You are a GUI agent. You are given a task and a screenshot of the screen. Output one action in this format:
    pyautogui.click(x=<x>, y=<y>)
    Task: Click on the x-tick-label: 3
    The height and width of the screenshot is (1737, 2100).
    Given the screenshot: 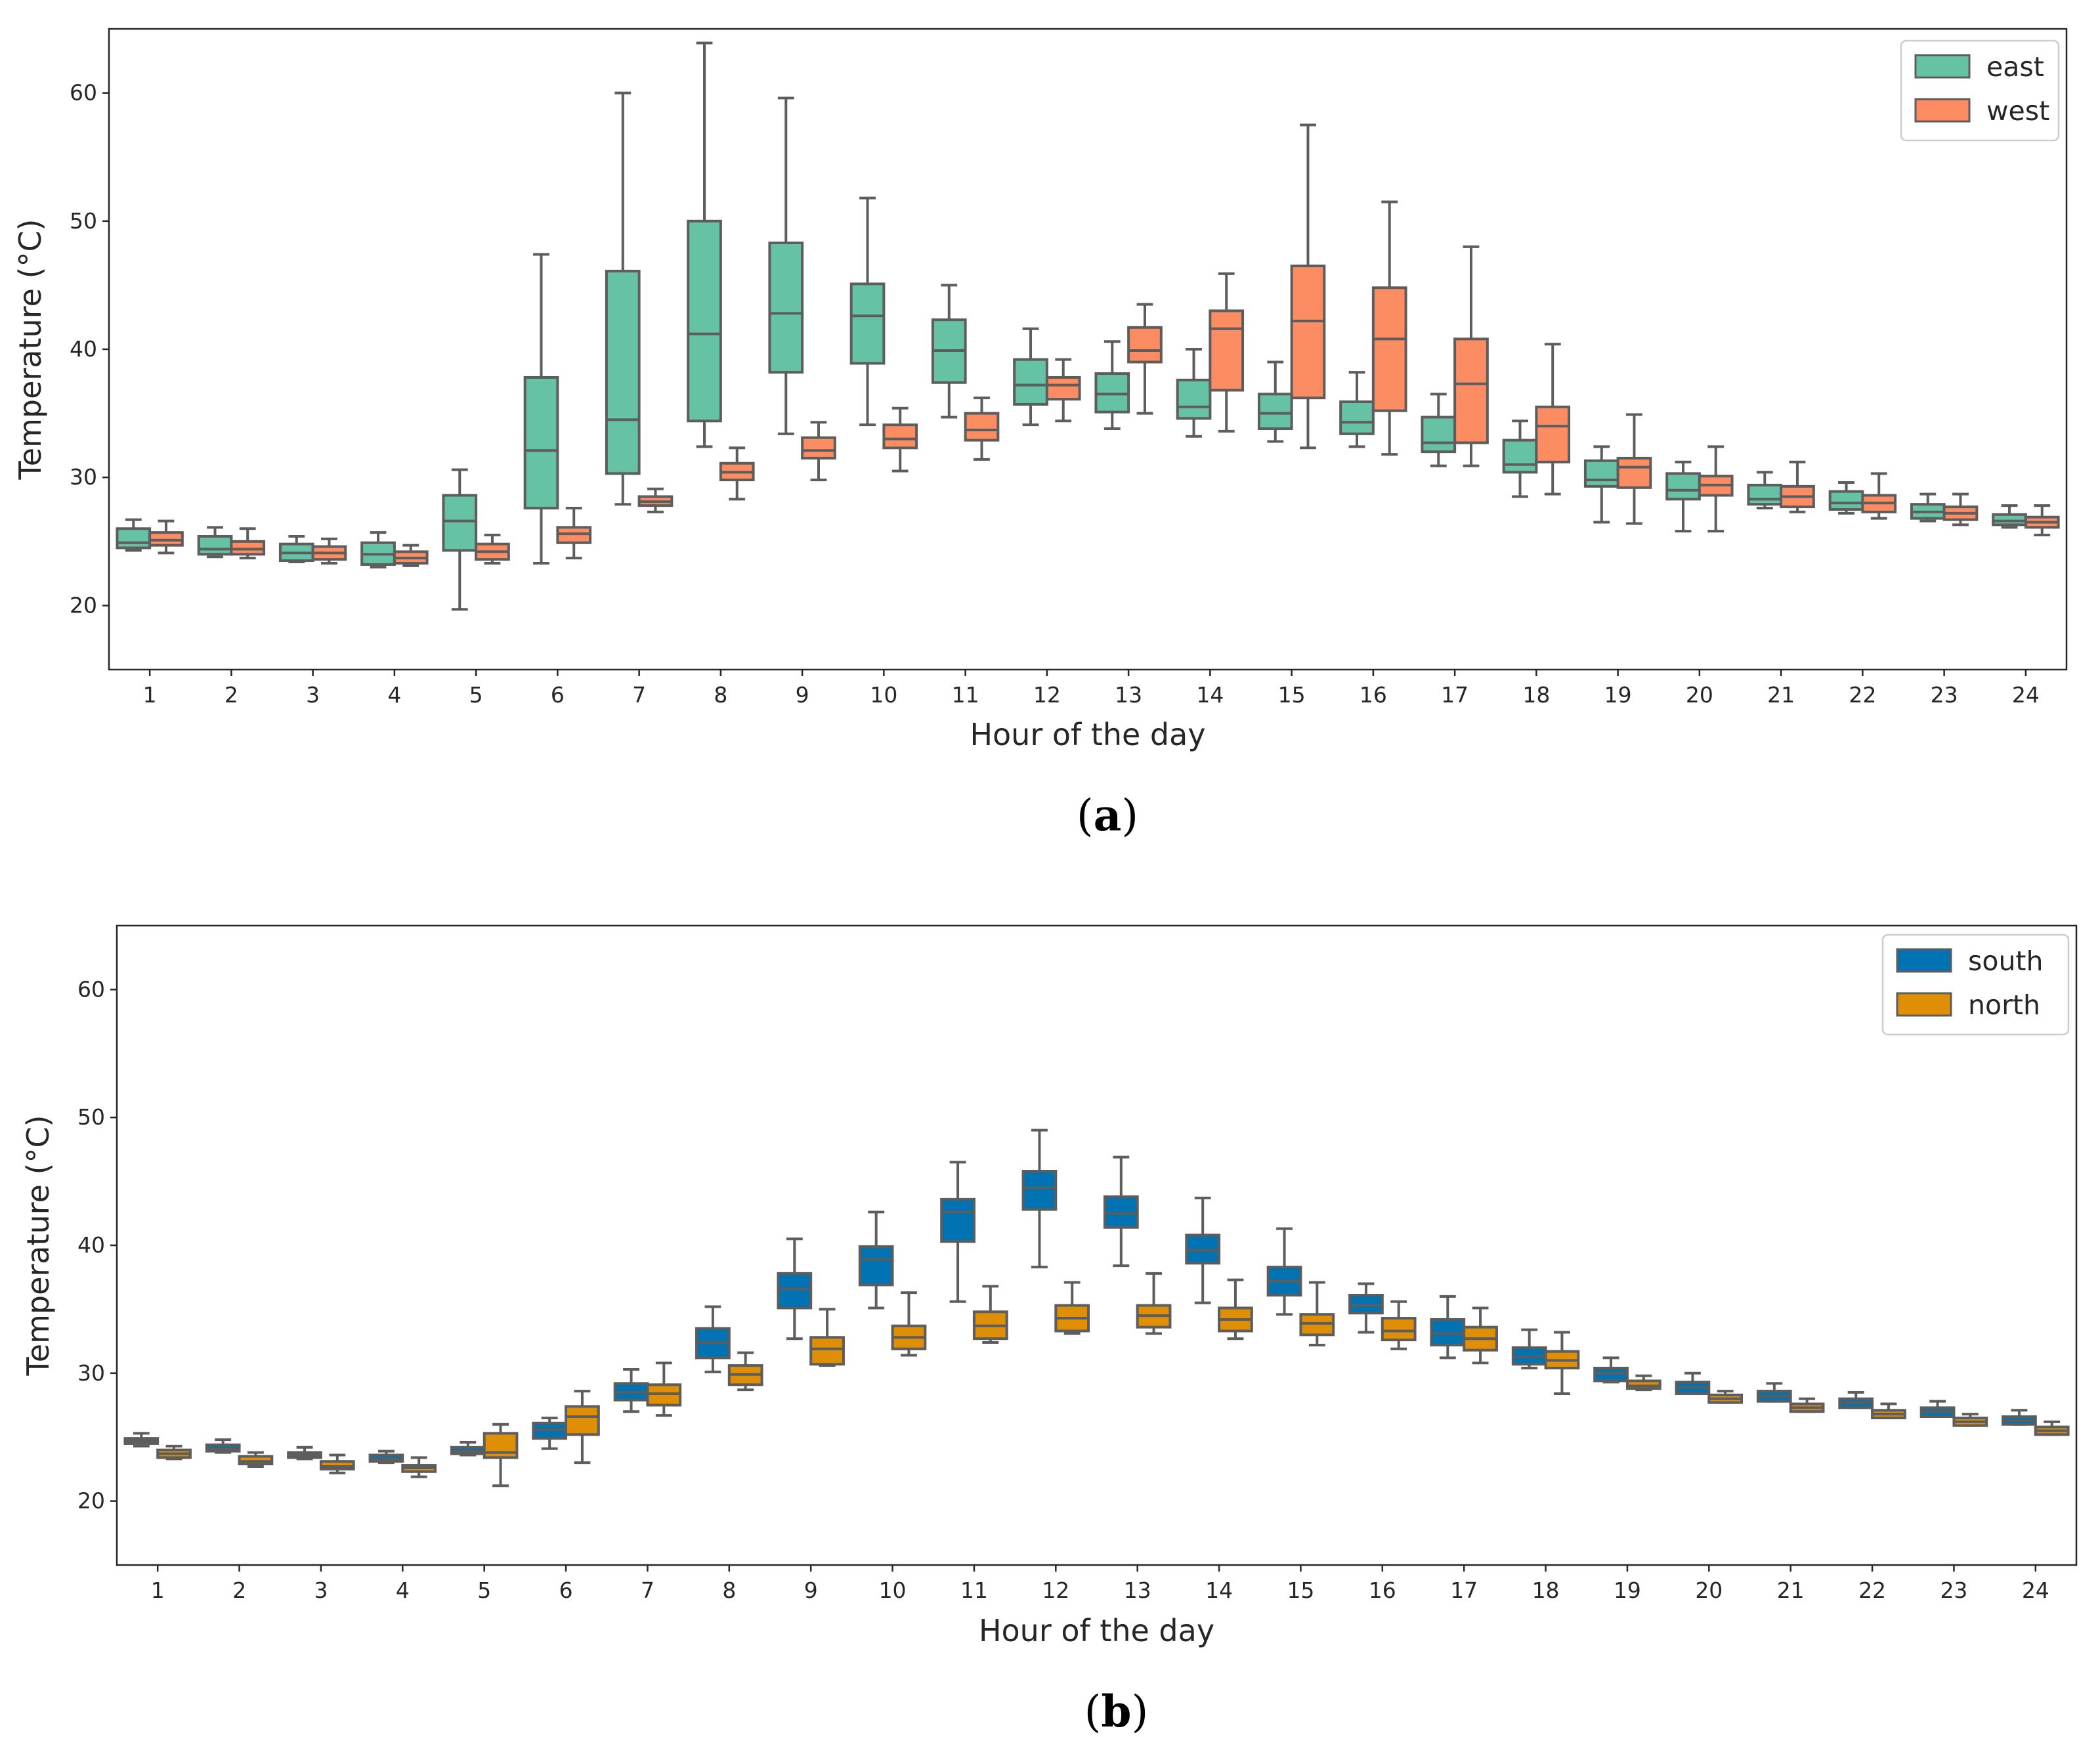 What is the action you would take?
    pyautogui.click(x=313, y=695)
    